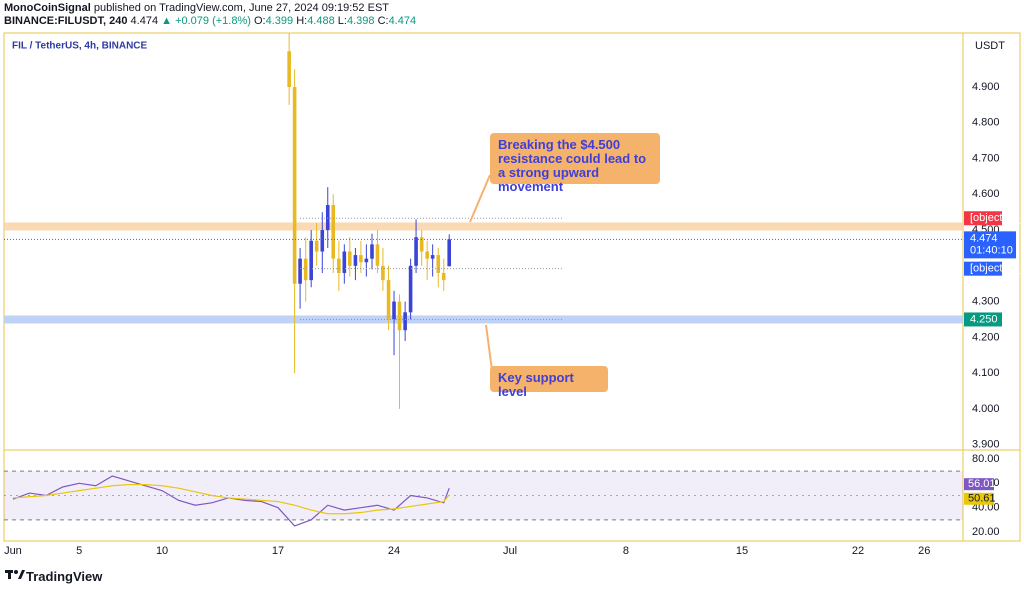 Image resolution: width=1024 pixels, height=590 pixels. Describe the element at coordinates (279, 21) in the screenshot. I see `ohlc-value: 4.399` at that location.